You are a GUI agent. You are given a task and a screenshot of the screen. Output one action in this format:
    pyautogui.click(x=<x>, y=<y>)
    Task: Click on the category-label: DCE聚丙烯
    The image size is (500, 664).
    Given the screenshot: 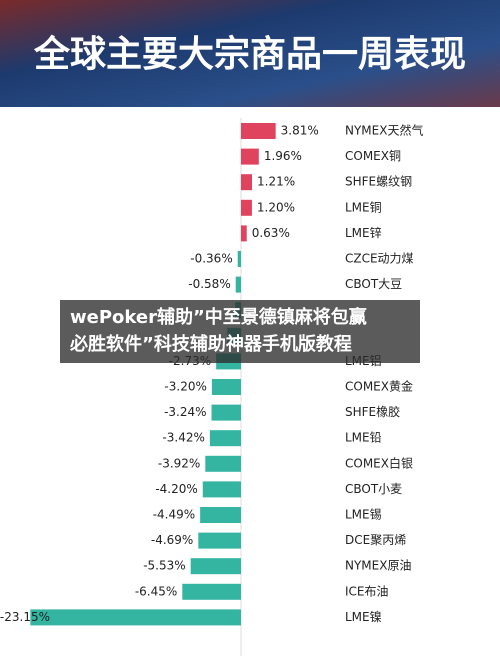 What is the action you would take?
    pyautogui.click(x=375, y=540)
    